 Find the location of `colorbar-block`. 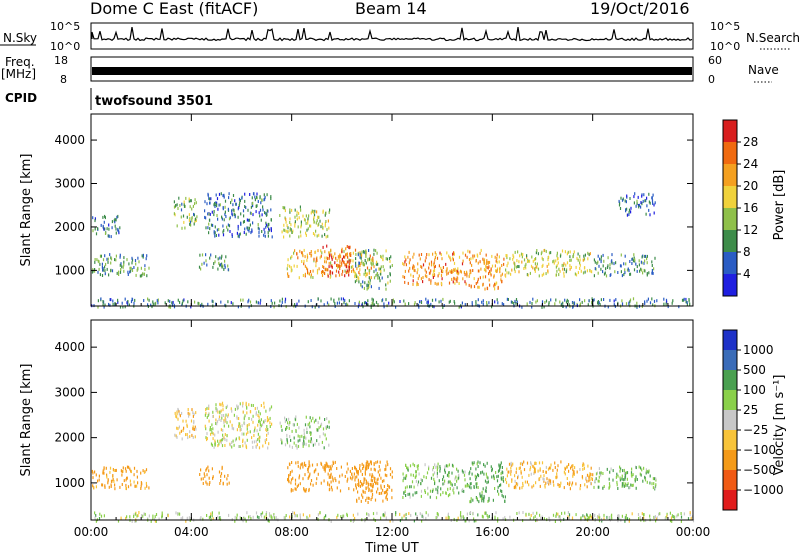

colorbar-block is located at coordinates (730, 285).